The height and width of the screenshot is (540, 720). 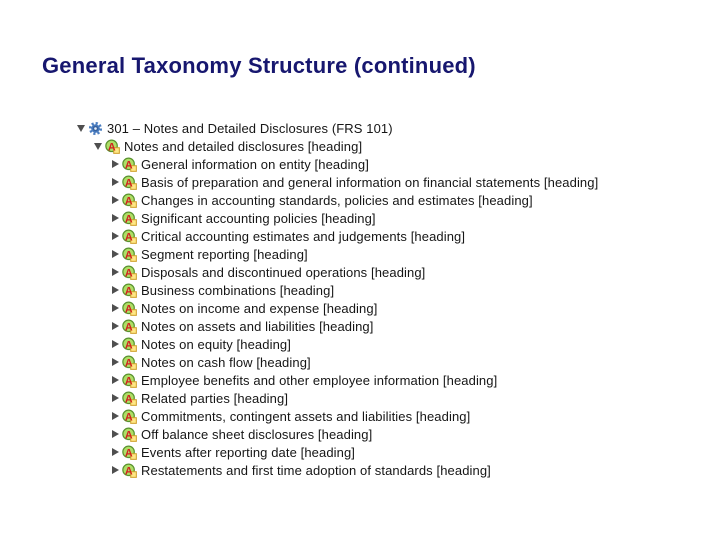 I want to click on tree-node-label: Notes and detailed disclosures [heading], so click(x=243, y=146).